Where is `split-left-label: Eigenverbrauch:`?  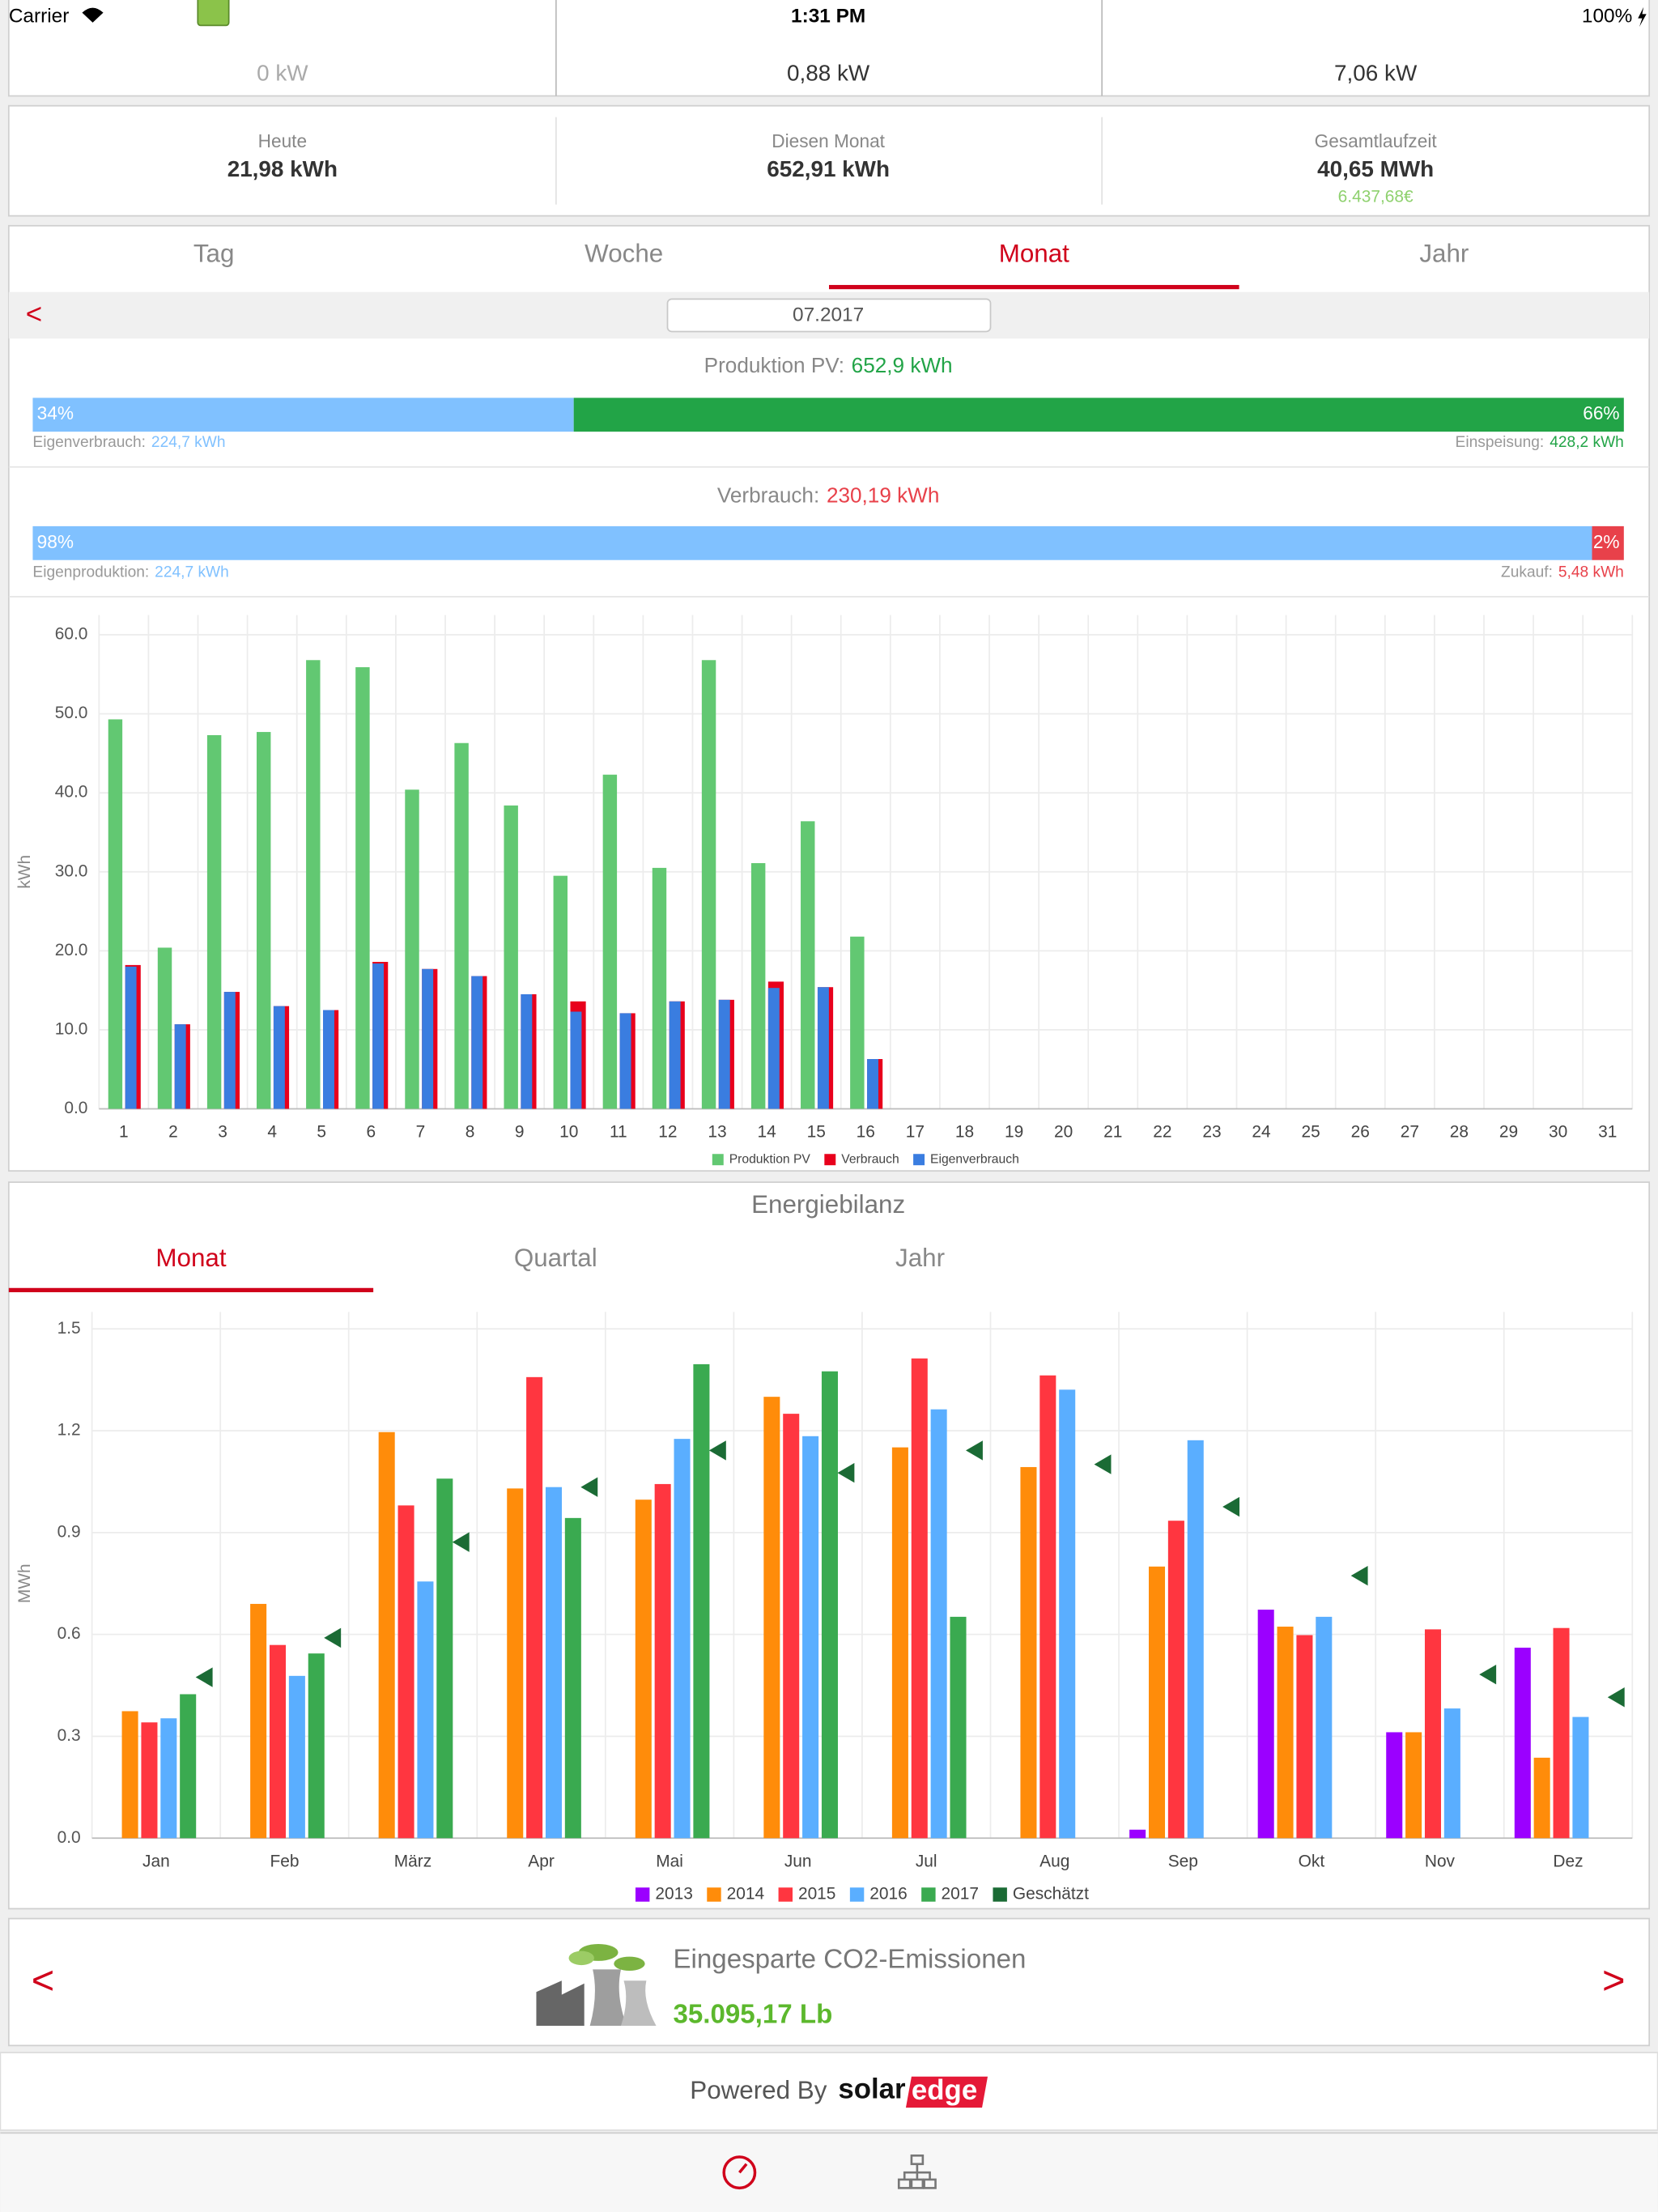 split-left-label: Eigenverbrauch: is located at coordinates (89, 443).